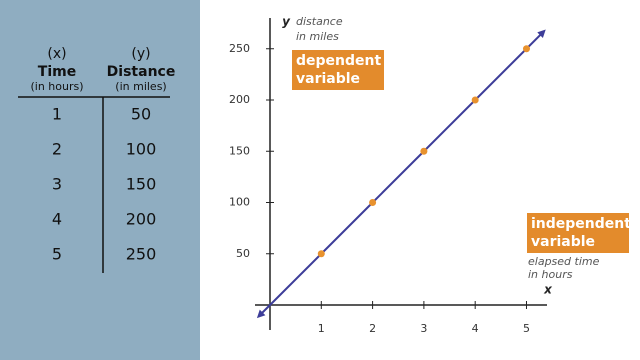 Image resolution: width=640 pixels, height=360 pixels. Describe the element at coordinates (423, 328) in the screenshot. I see `x-tick-label: 3` at that location.